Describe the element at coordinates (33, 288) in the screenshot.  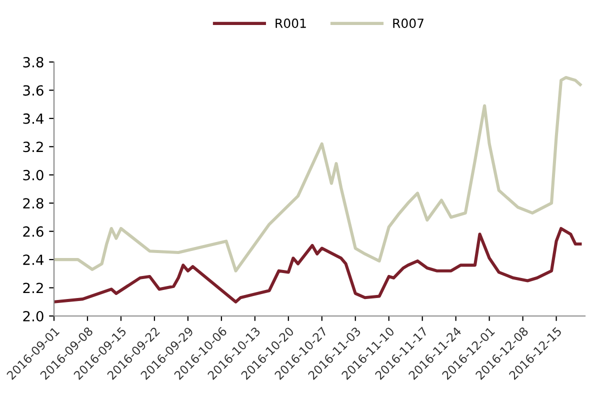
I see `y-tick-label: 2.2` at that location.